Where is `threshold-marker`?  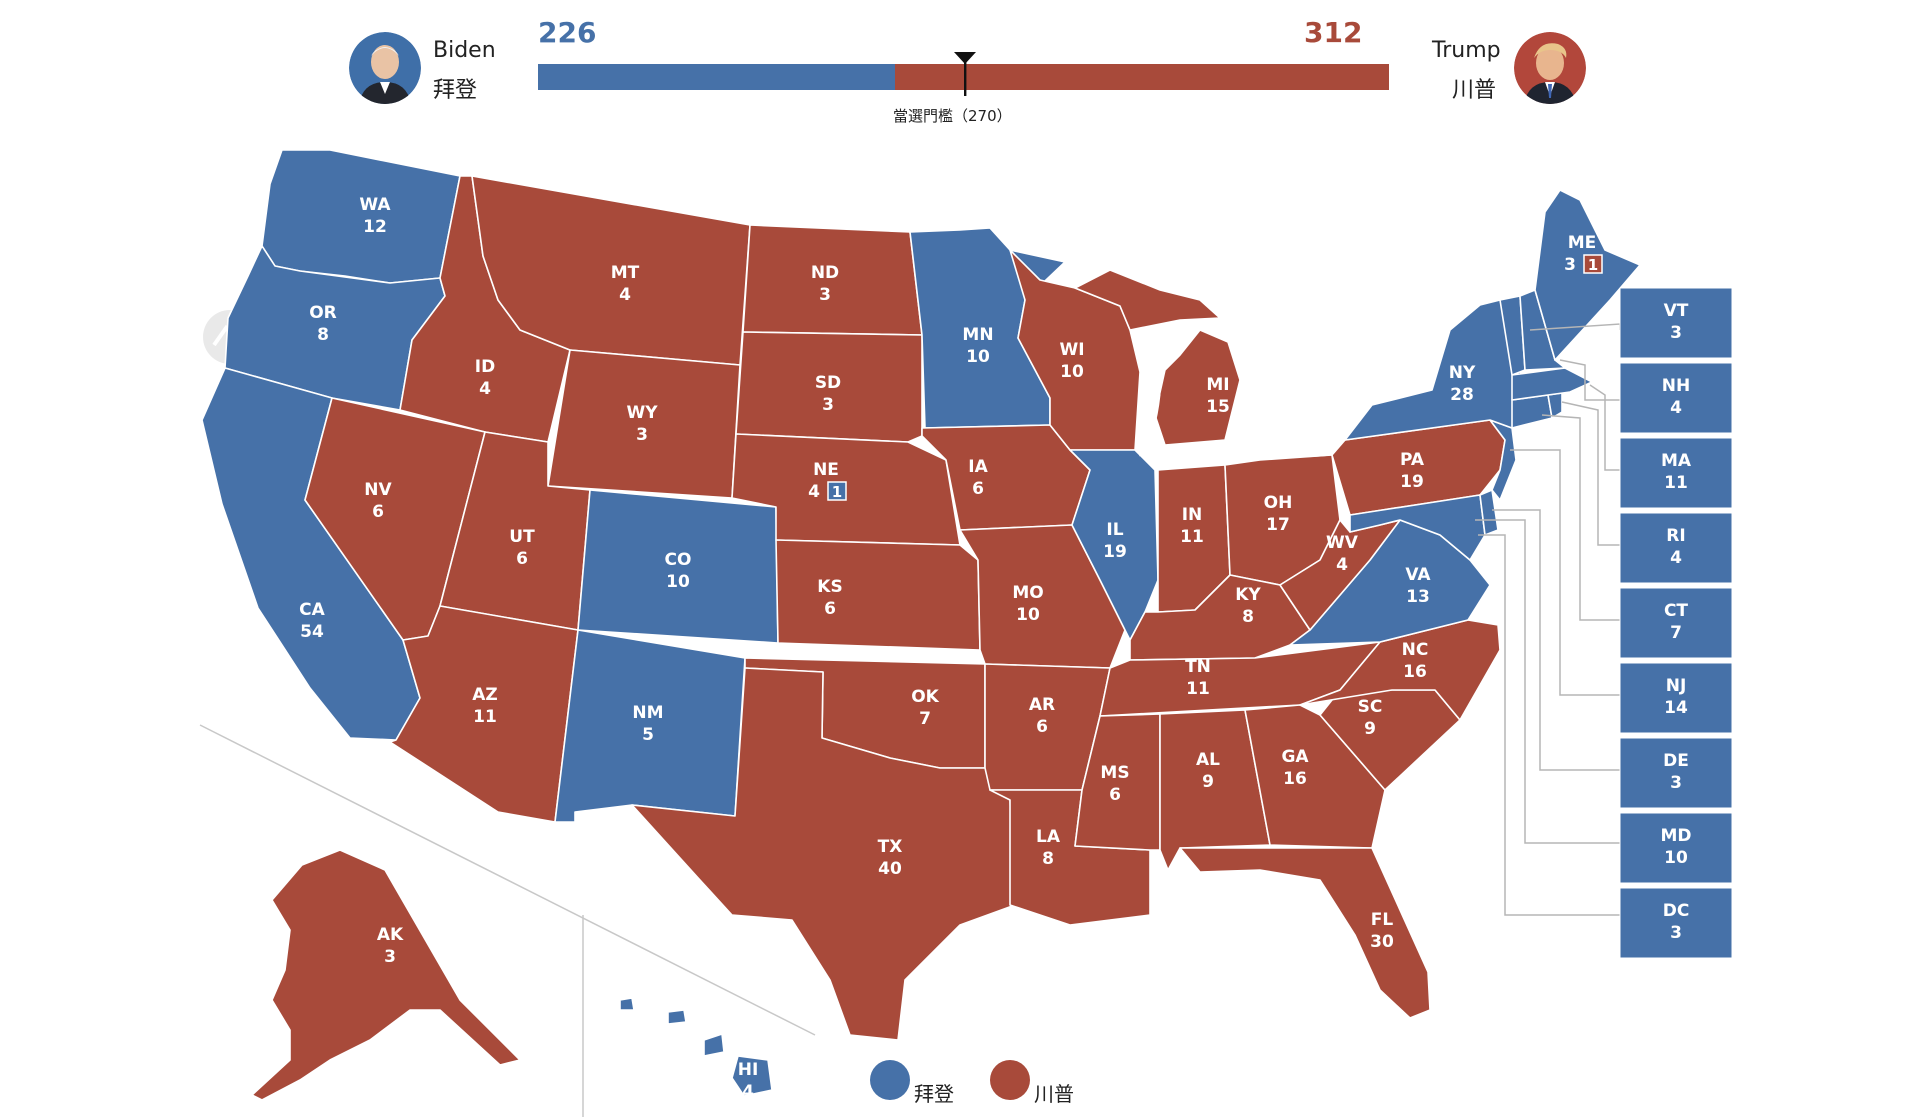
threshold-marker is located at coordinates (965, 74).